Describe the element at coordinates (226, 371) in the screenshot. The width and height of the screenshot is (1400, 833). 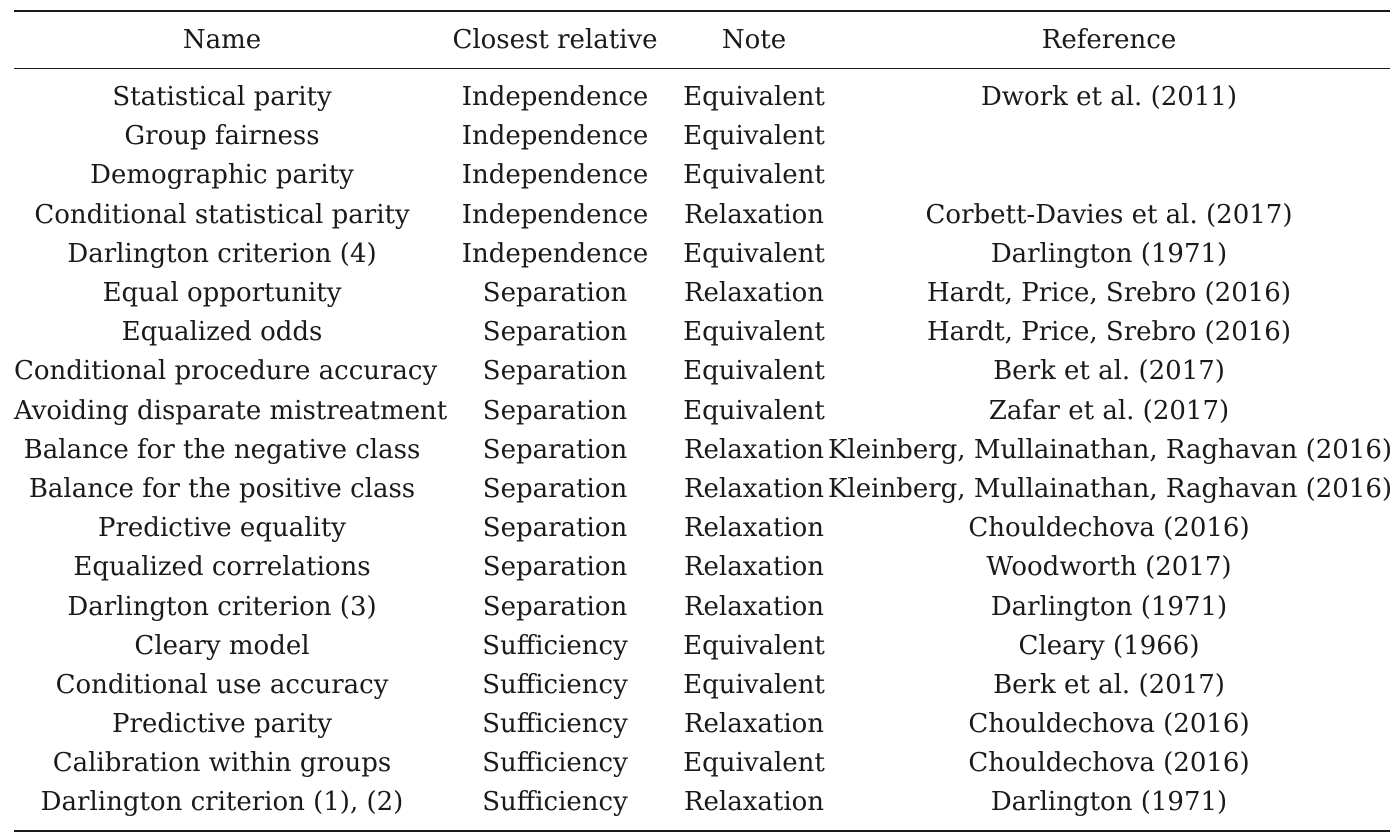
I see `cell-name: Conditional procedure accuracy` at that location.